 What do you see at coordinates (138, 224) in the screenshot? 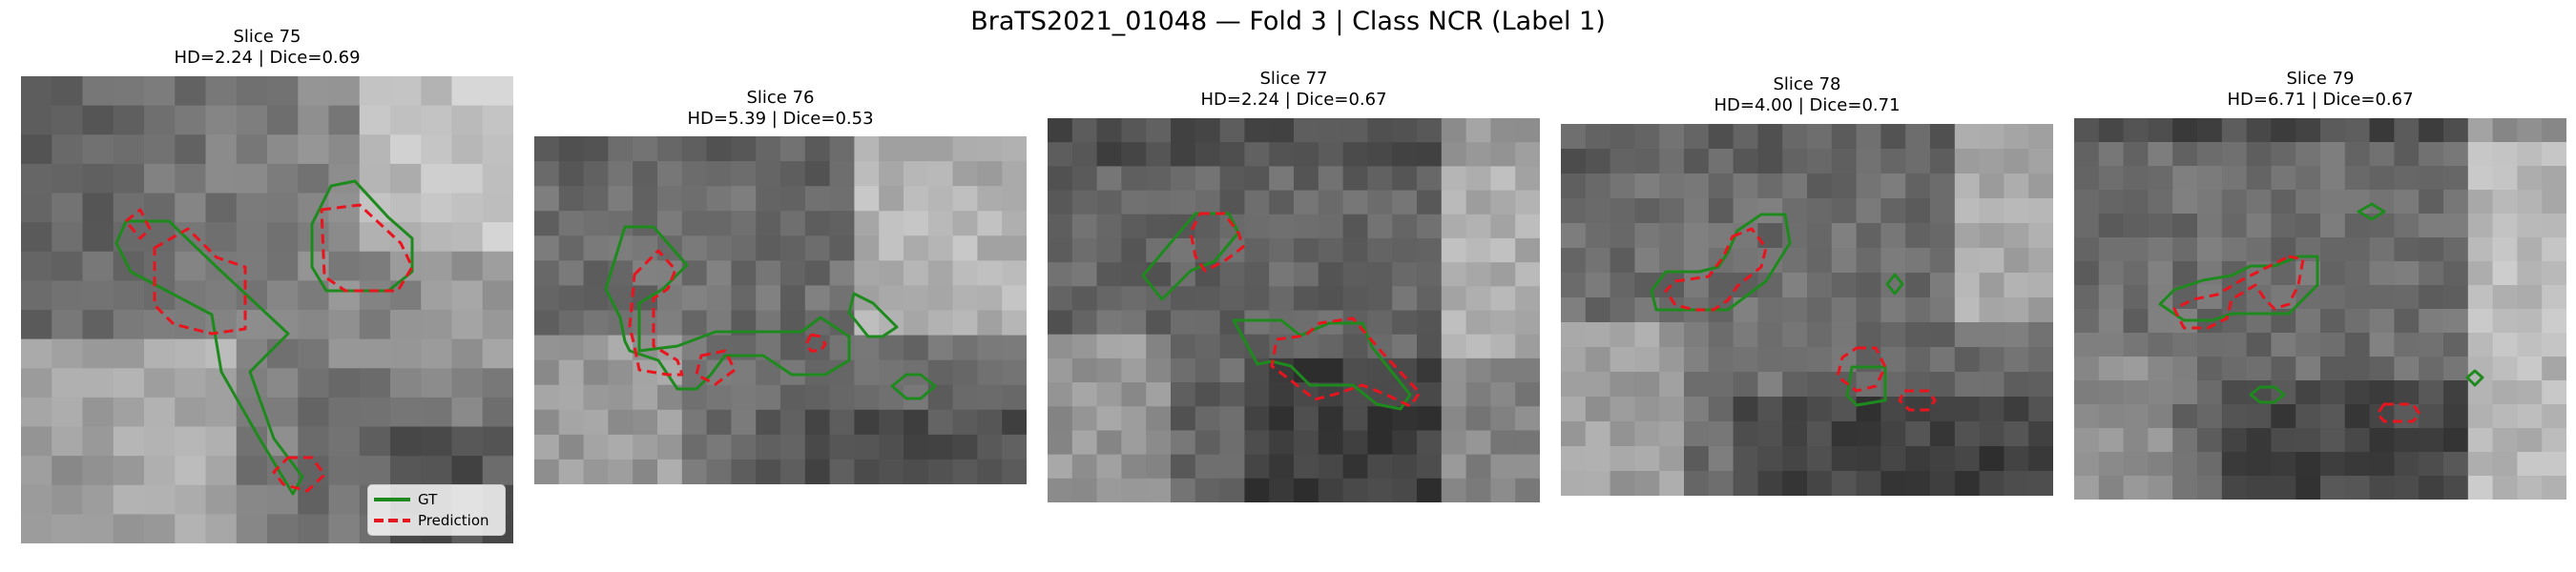
I see `prediction-contour` at bounding box center [138, 224].